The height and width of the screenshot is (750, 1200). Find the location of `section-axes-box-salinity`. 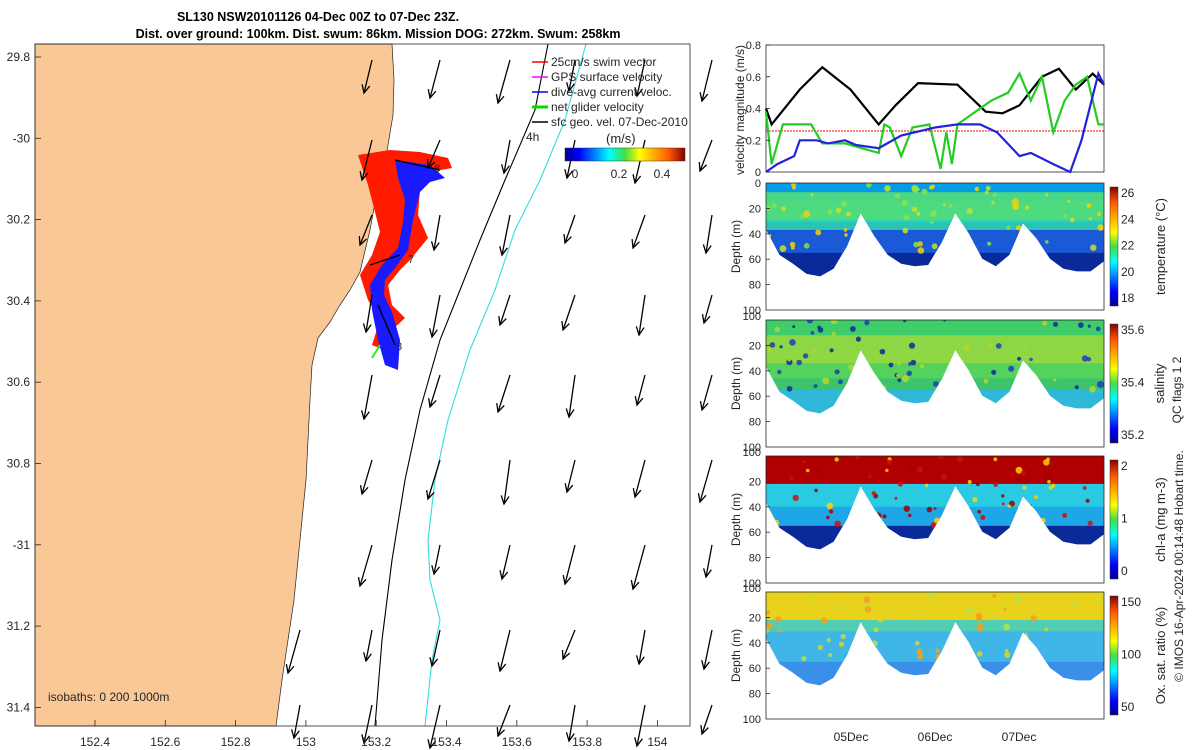

section-axes-box-salinity is located at coordinates (935, 383).